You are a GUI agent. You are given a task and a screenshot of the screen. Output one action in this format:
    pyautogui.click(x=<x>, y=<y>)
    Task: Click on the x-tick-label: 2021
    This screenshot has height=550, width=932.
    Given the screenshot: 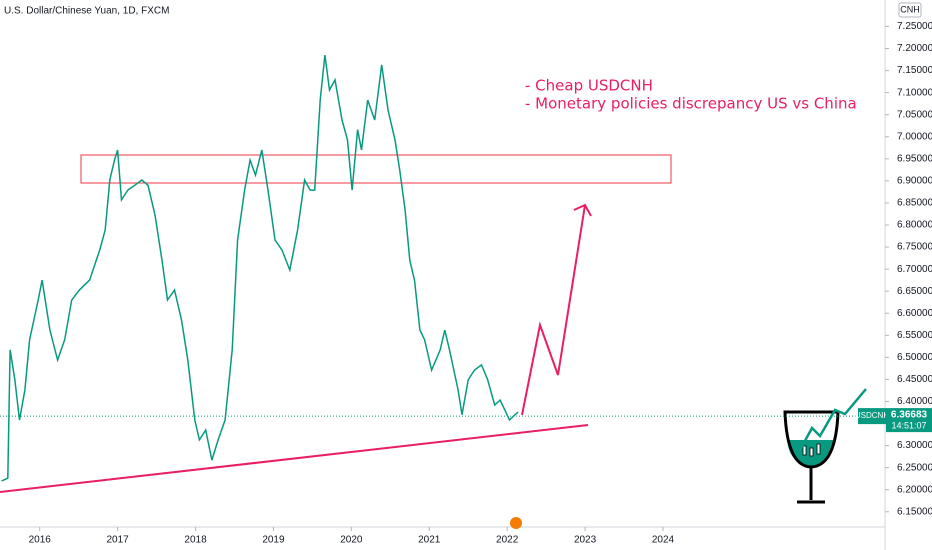 What is the action you would take?
    pyautogui.click(x=429, y=540)
    